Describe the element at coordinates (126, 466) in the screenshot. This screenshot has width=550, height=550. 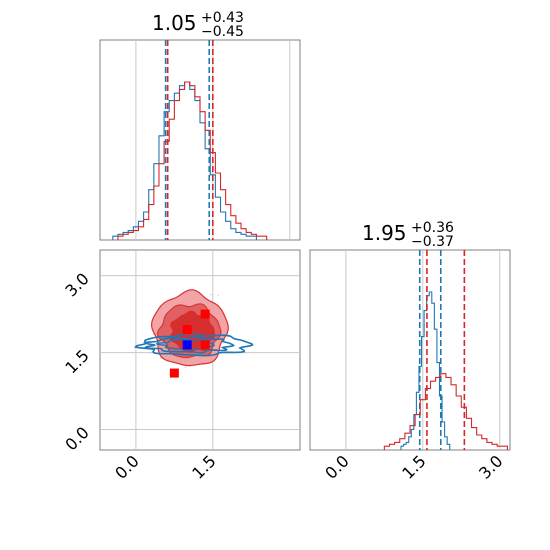
I see `scatter-xtick-label: 0.0` at that location.